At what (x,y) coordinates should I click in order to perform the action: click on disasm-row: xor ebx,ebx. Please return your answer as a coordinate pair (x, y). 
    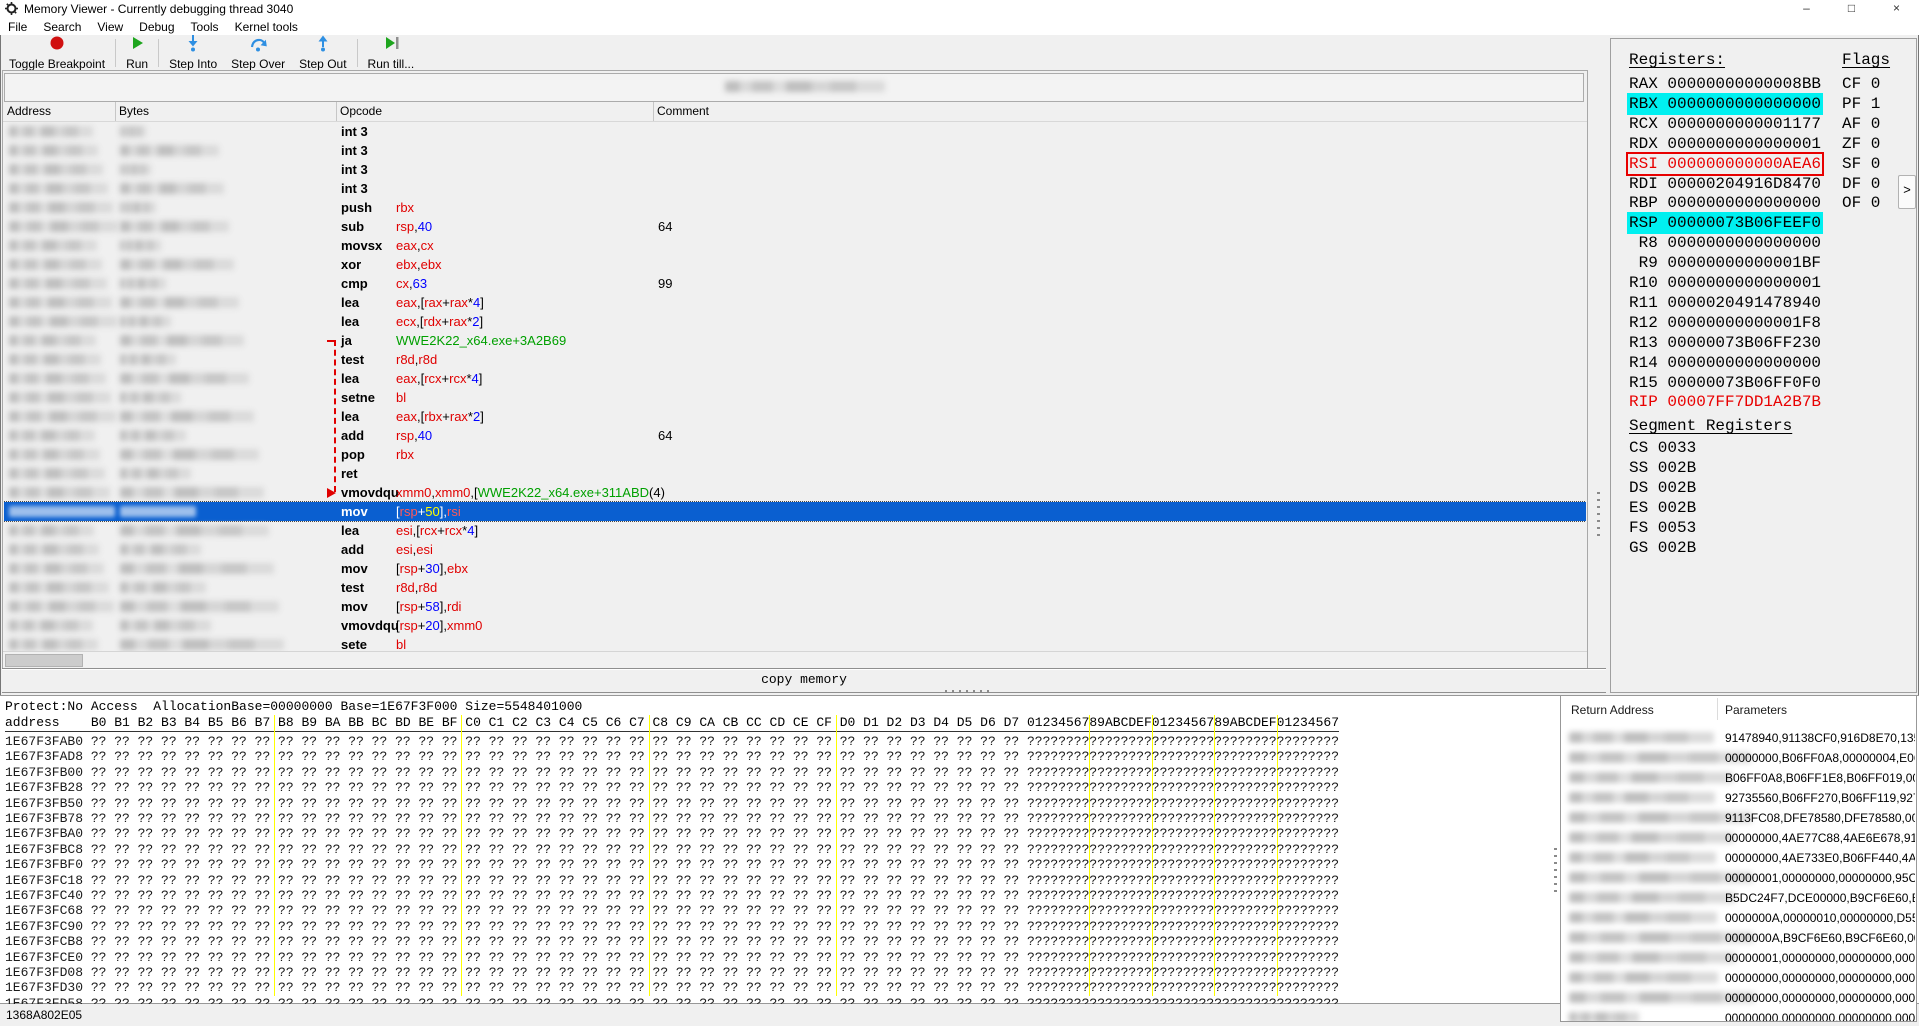
    Looking at the image, I should click on (795, 264).